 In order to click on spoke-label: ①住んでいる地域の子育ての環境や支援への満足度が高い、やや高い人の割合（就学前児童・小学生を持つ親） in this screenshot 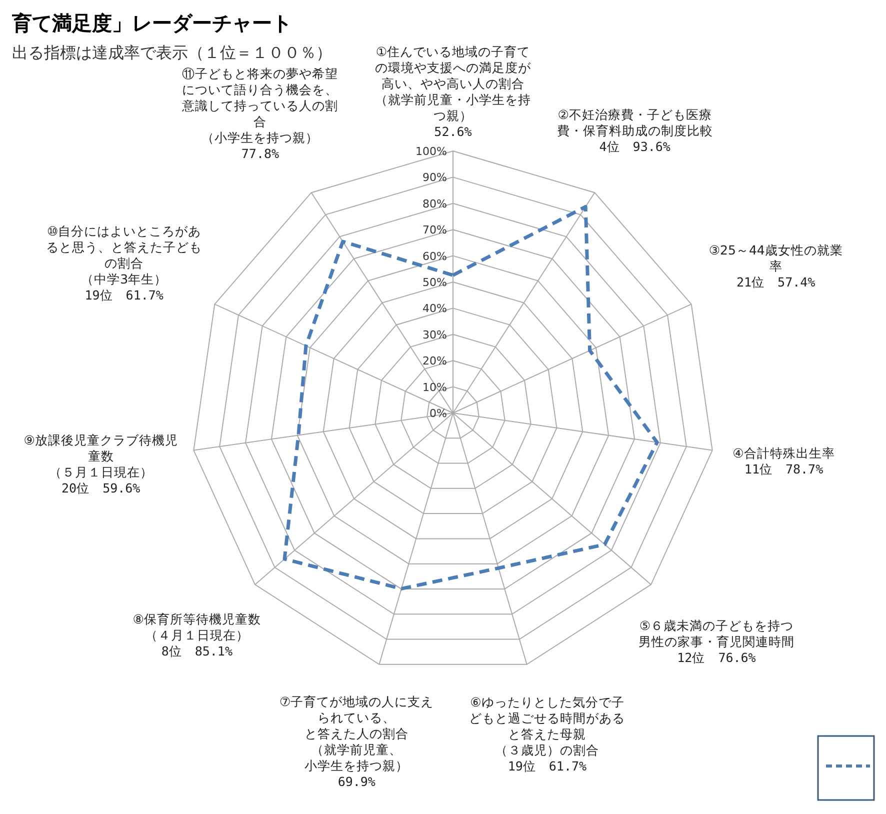, I will do `click(453, 83)`.